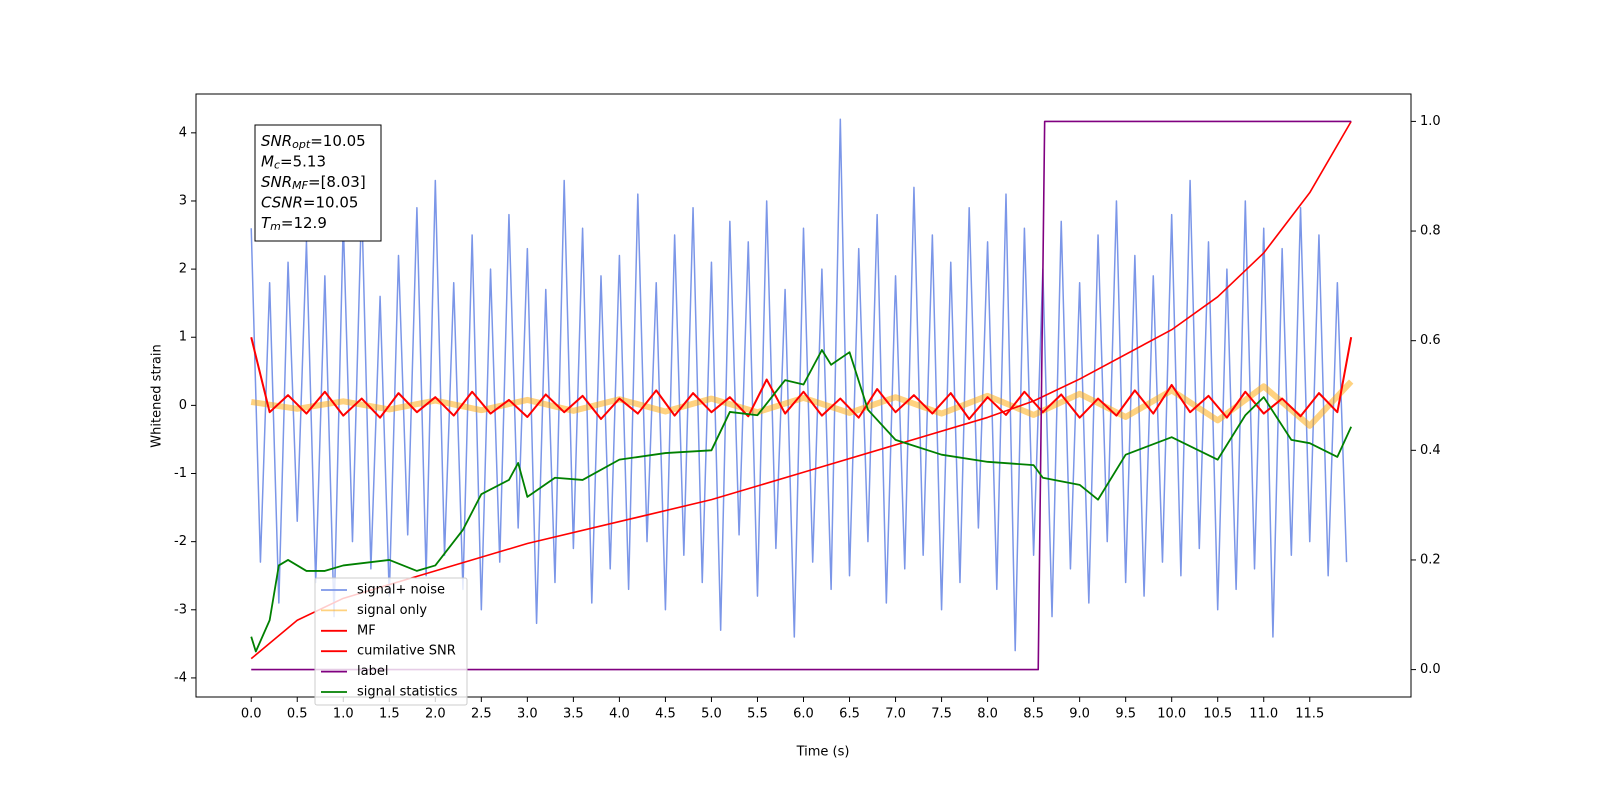 This screenshot has width=1600, height=800. I want to click on x-tick-label: 6.5, so click(849, 714).